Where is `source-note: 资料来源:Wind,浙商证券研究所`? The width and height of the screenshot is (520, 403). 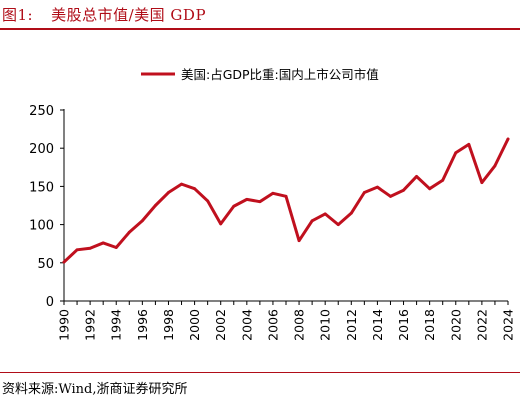
source-note: 资料来源:Wind,浙商证券研究所 is located at coordinates (95, 389).